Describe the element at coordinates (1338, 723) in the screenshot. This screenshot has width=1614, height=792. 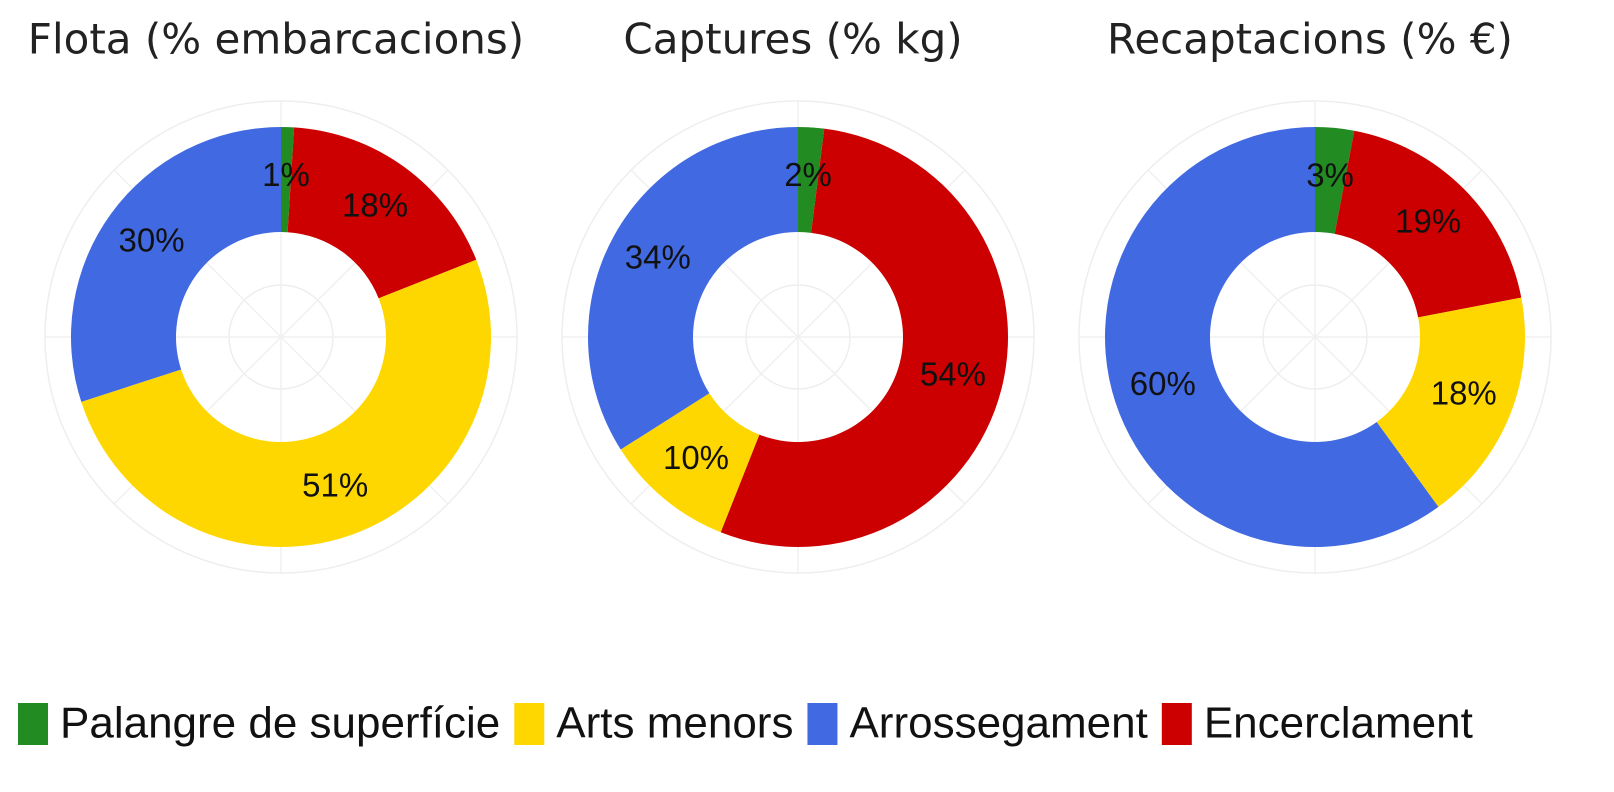
I see `legend-label: Encerclament` at that location.